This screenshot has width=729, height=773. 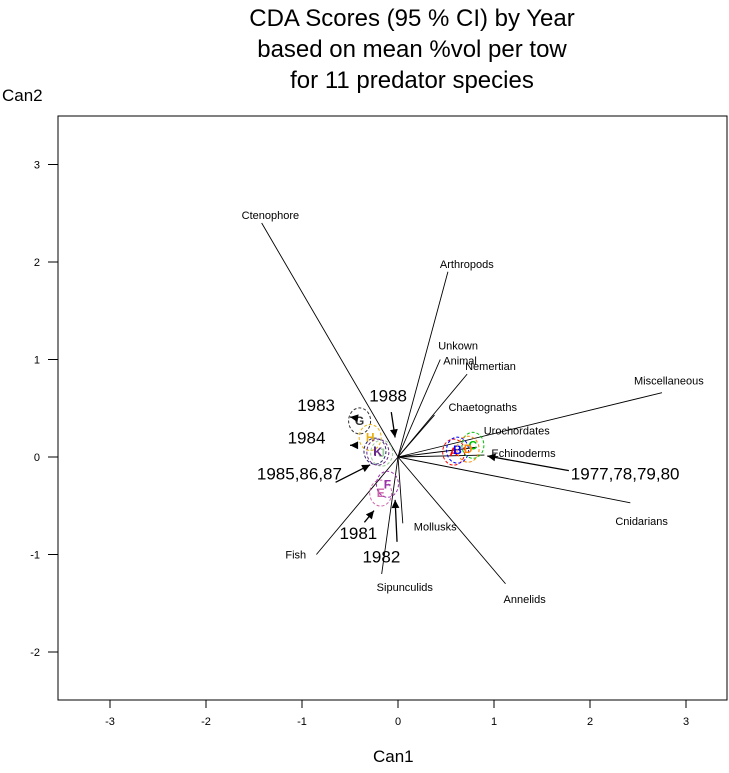 What do you see at coordinates (458, 347) in the screenshot?
I see `vector-label-unkown-animal: Unkown` at bounding box center [458, 347].